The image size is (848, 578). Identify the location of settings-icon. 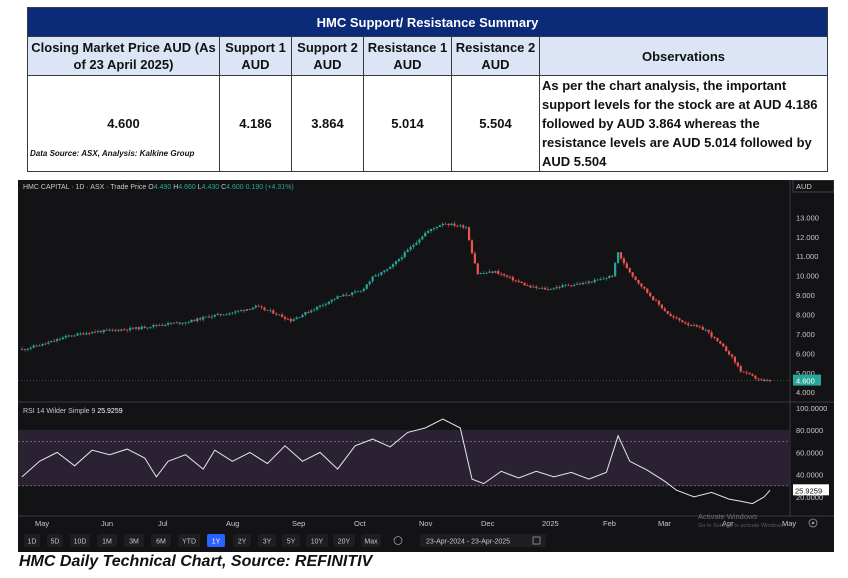
(813, 523).